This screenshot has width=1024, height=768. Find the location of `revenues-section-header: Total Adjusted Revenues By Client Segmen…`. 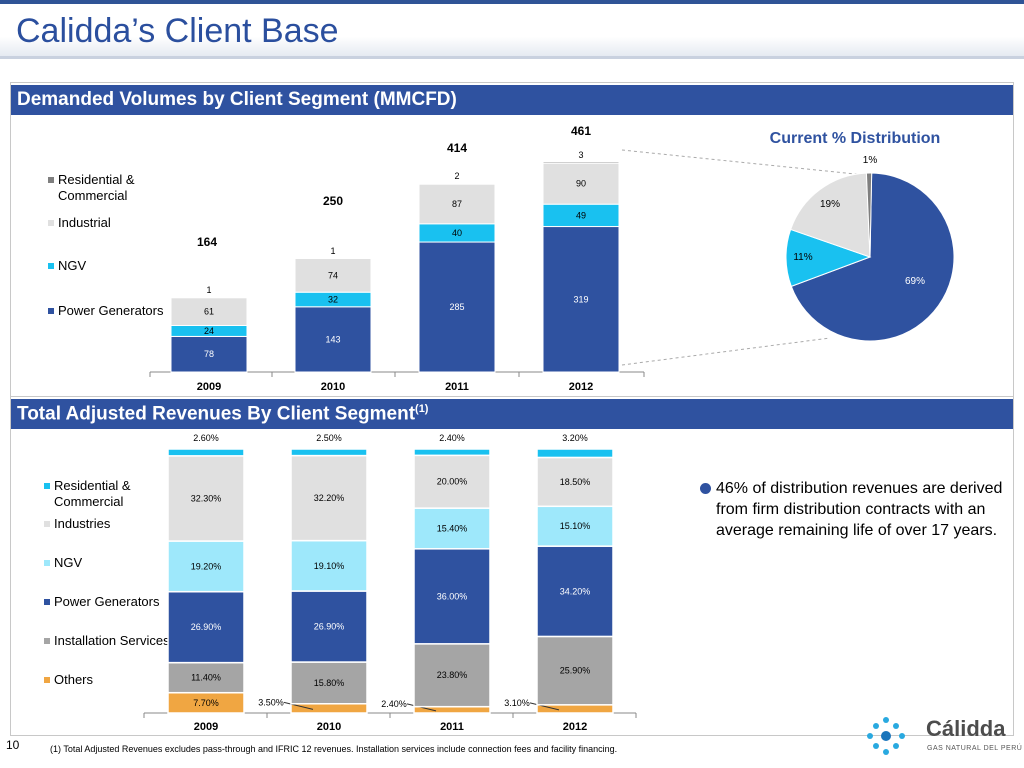

revenues-section-header: Total Adjusted Revenues By Client Segmen… is located at coordinates (512, 414).